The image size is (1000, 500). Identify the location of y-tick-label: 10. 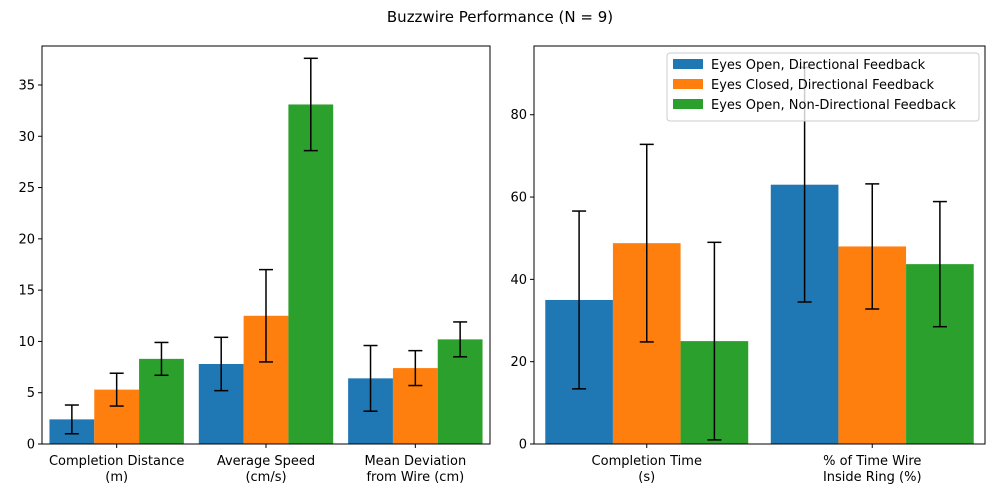
(26, 342).